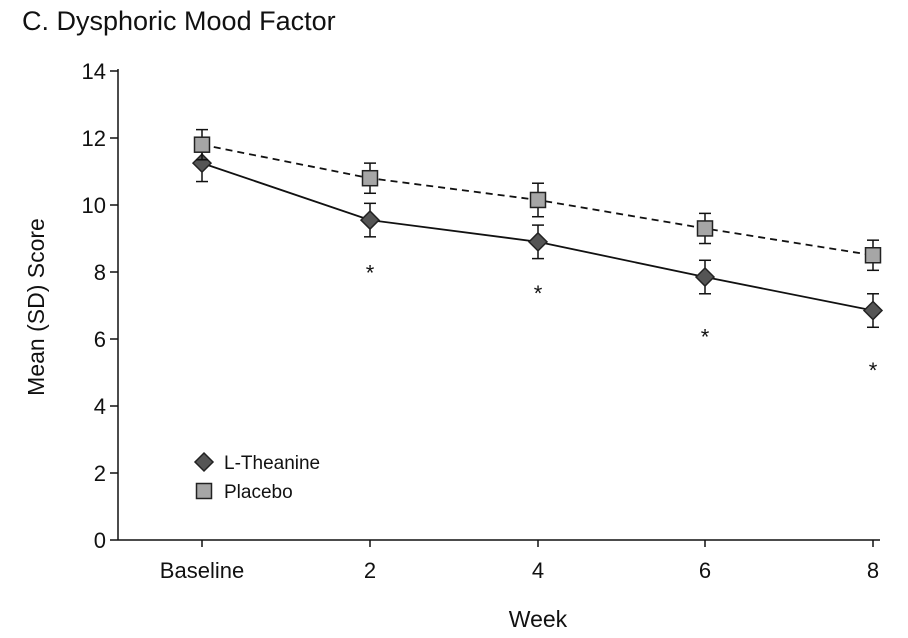 The height and width of the screenshot is (638, 908). Describe the element at coordinates (94, 205) in the screenshot. I see `y-tick-label: 10` at that location.